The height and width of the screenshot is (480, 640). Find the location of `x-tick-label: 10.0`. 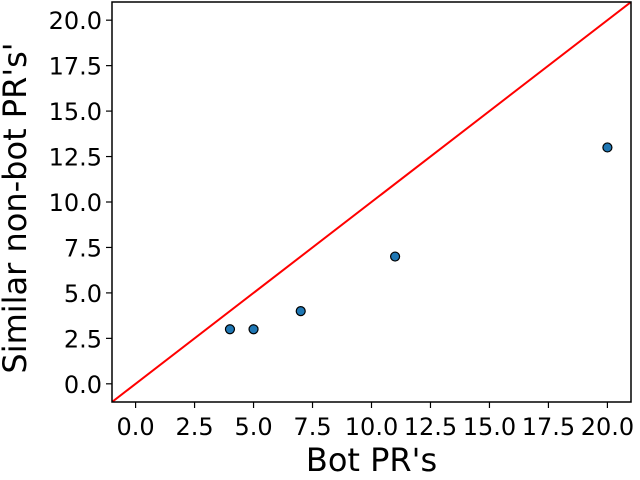

x-tick-label: 10.0 is located at coordinates (371, 427).